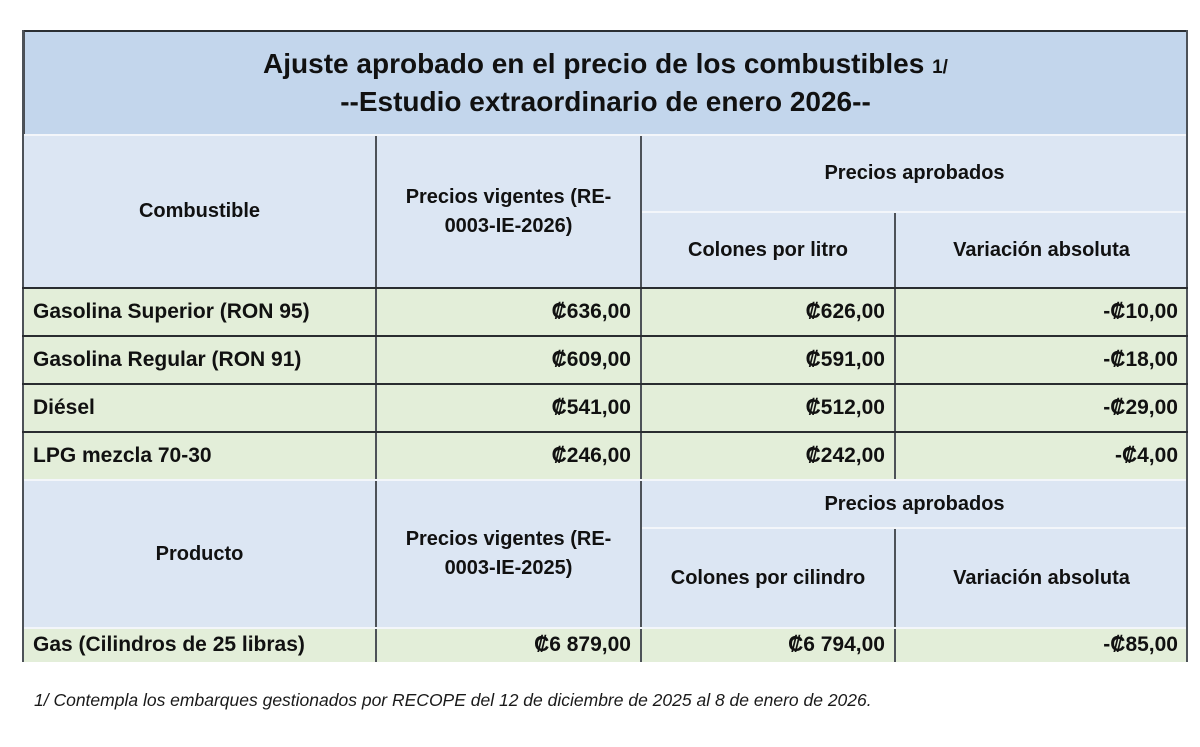 This screenshot has width=1200, height=747. I want to click on row-precio-aprobado: ₡591,00, so click(768, 360).